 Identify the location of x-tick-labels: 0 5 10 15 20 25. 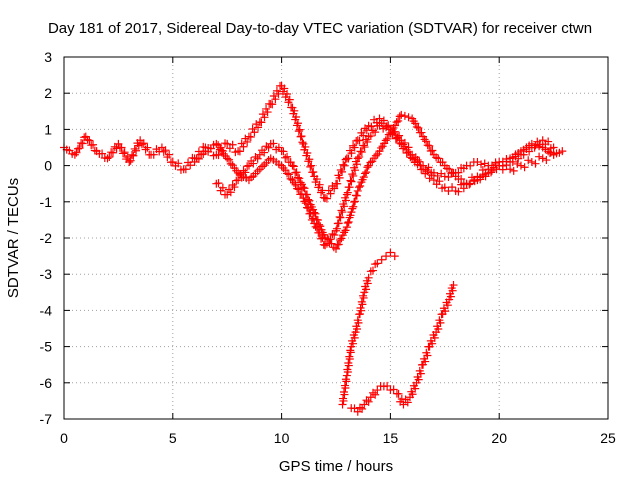
(338, 438).